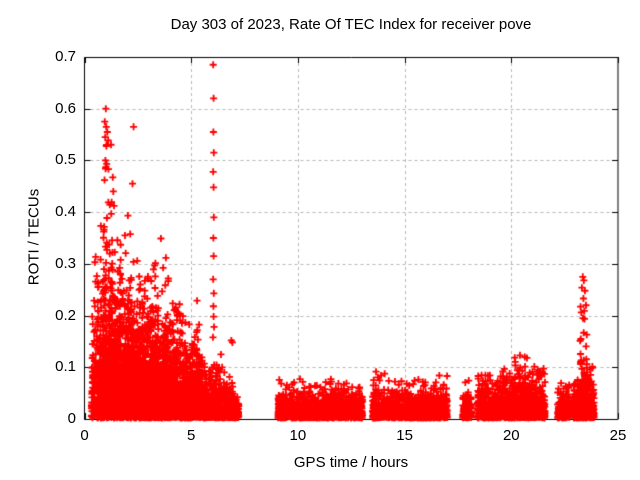 The width and height of the screenshot is (640, 480). What do you see at coordinates (84, 435) in the screenshot?
I see `x-tick-label: 0` at bounding box center [84, 435].